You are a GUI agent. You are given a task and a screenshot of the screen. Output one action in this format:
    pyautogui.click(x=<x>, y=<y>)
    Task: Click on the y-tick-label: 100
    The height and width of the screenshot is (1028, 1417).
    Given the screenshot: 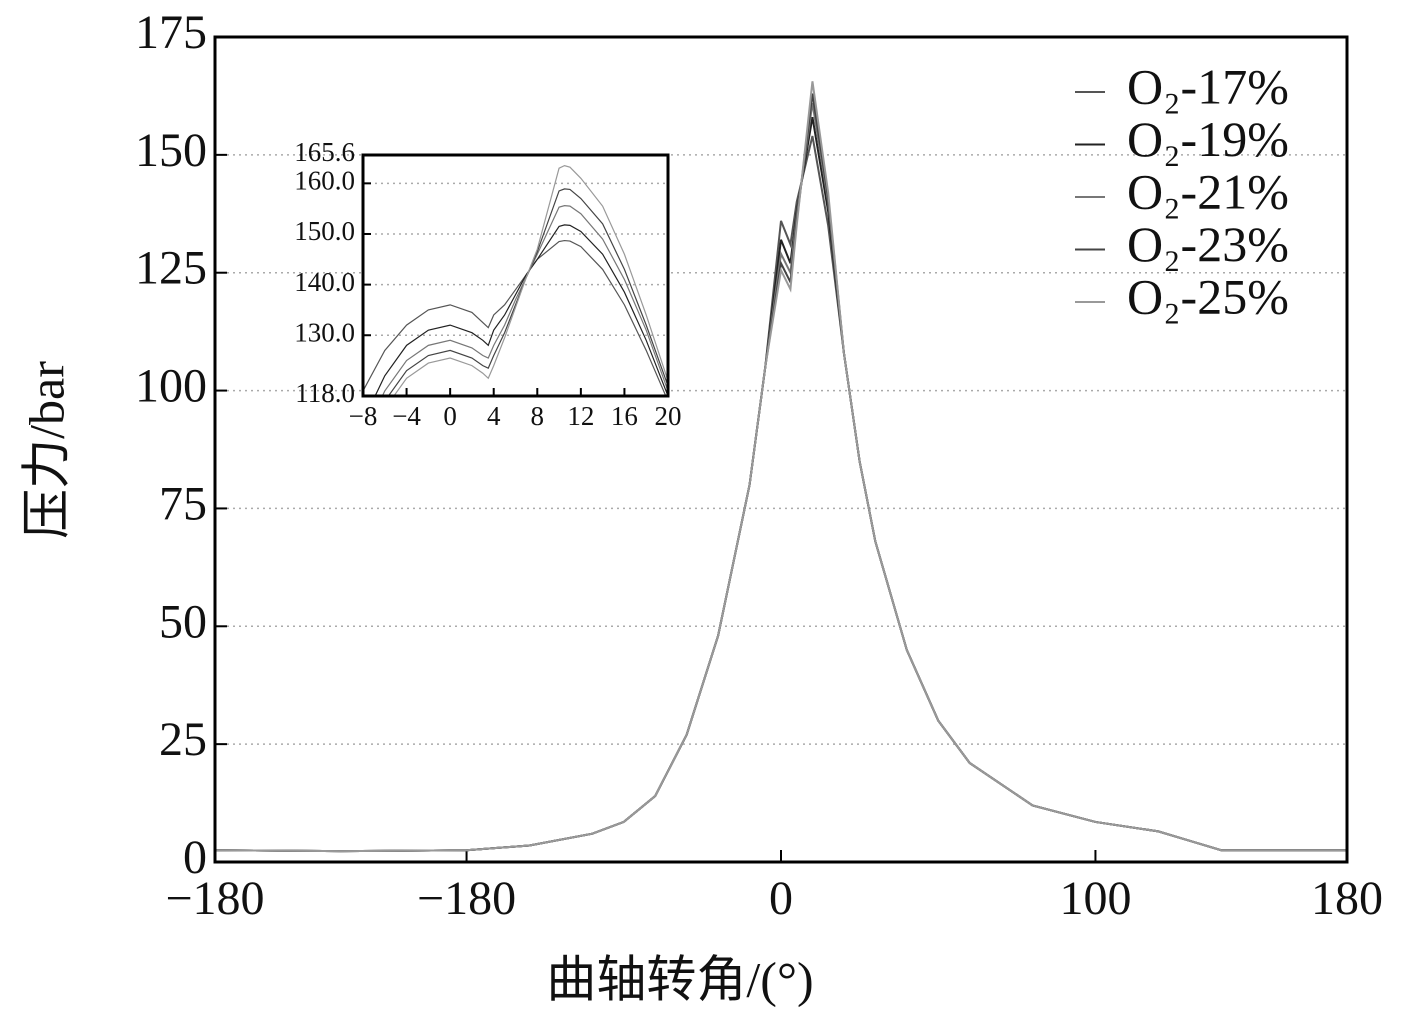 What is the action you would take?
    pyautogui.click(x=171, y=386)
    